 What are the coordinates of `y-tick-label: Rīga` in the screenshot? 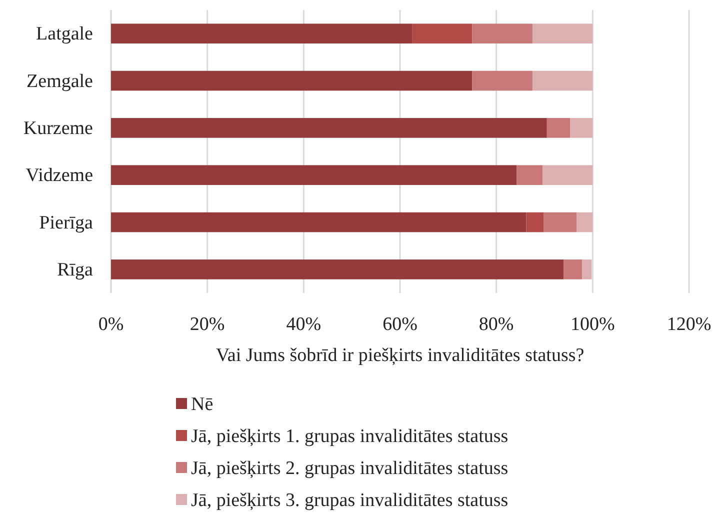 It's located at (75, 269).